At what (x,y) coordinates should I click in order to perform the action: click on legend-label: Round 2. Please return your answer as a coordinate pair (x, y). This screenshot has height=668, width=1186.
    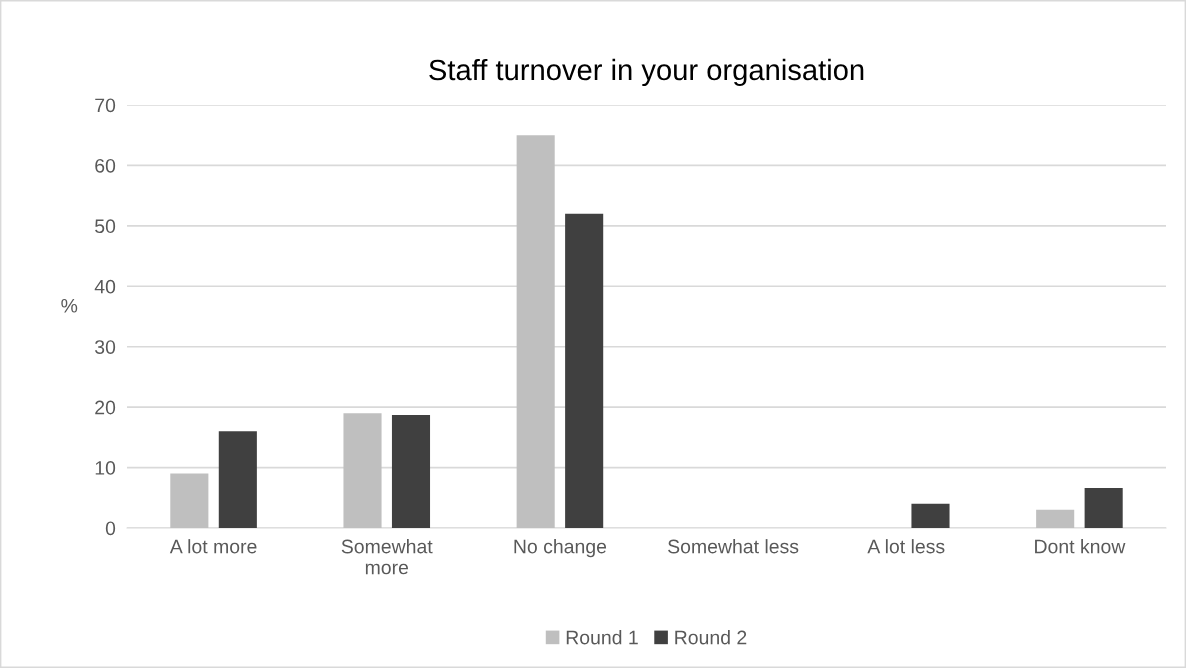
    Looking at the image, I should click on (711, 637).